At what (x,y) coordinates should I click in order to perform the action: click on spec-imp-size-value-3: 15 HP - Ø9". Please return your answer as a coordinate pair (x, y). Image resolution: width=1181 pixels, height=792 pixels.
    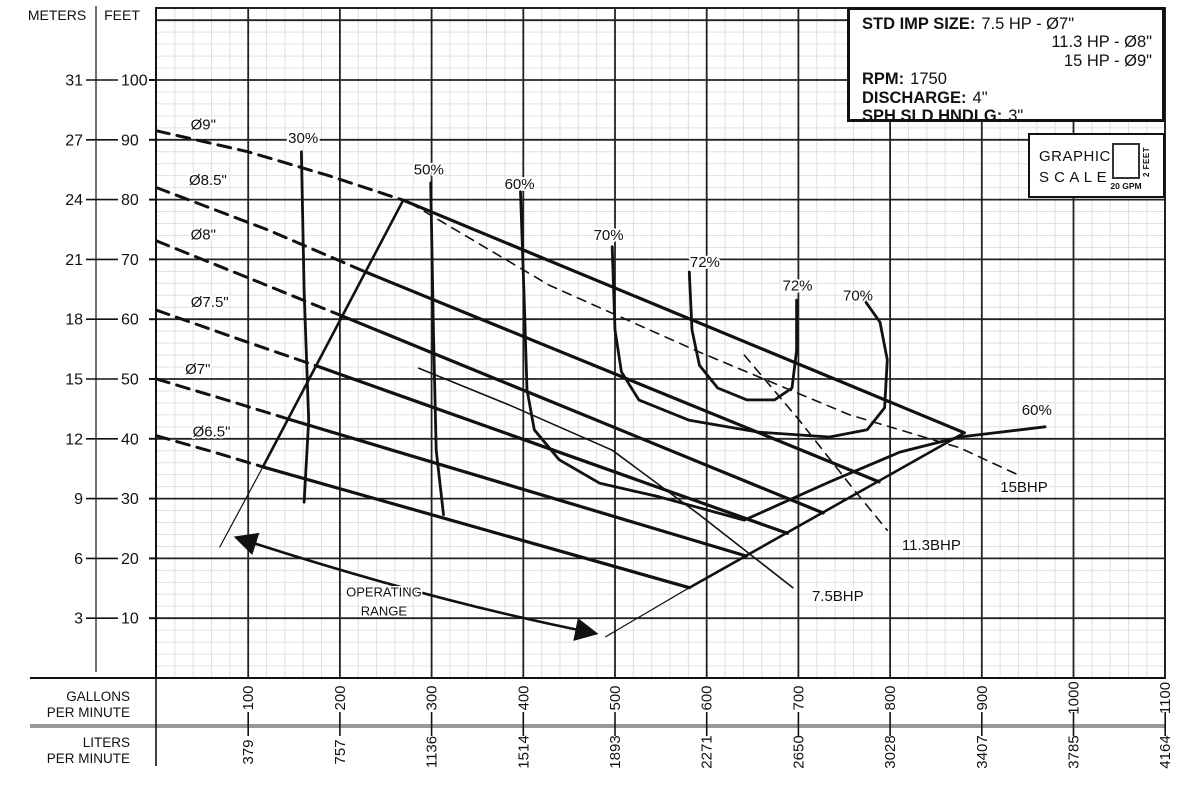
    Looking at the image, I should click on (1107, 60).